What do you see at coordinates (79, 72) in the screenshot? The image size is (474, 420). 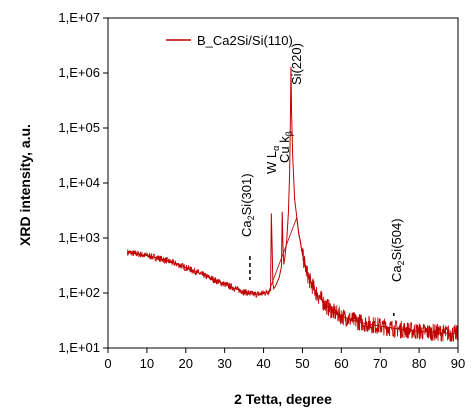 I see `y-tick-label: 1,E+06` at bounding box center [79, 72].